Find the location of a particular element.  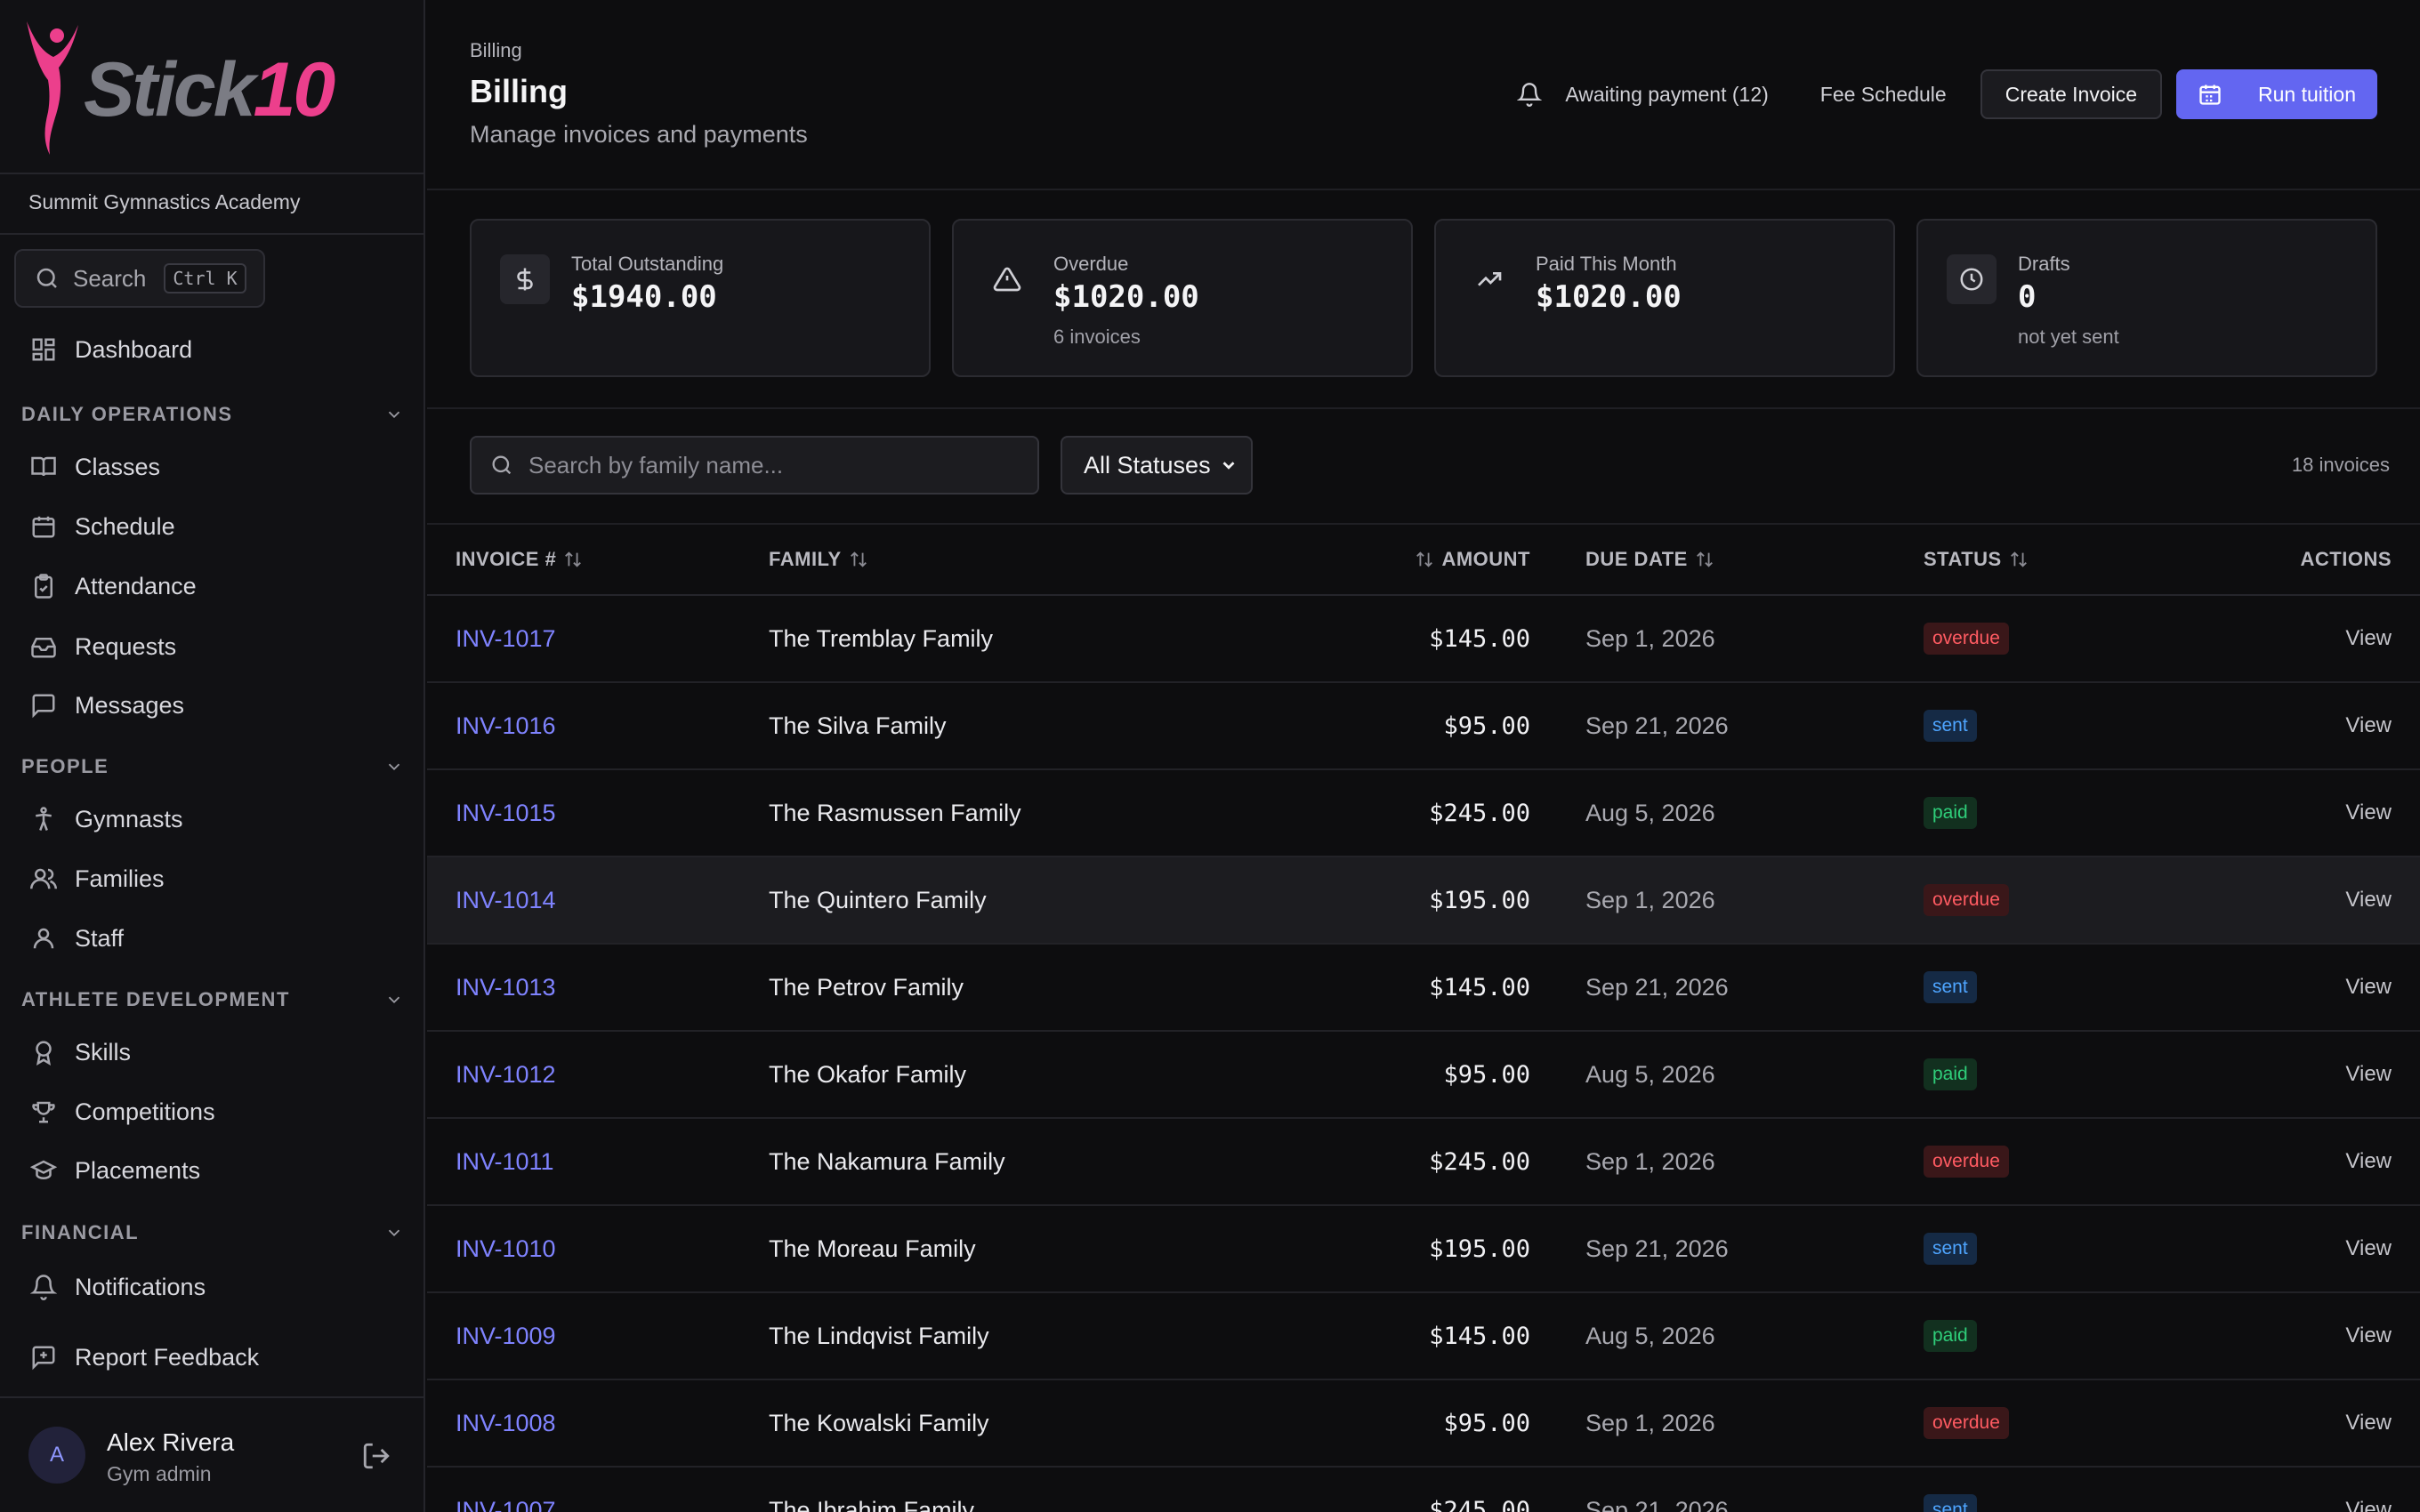

column-header-family: FAMILY is located at coordinates (818, 559).